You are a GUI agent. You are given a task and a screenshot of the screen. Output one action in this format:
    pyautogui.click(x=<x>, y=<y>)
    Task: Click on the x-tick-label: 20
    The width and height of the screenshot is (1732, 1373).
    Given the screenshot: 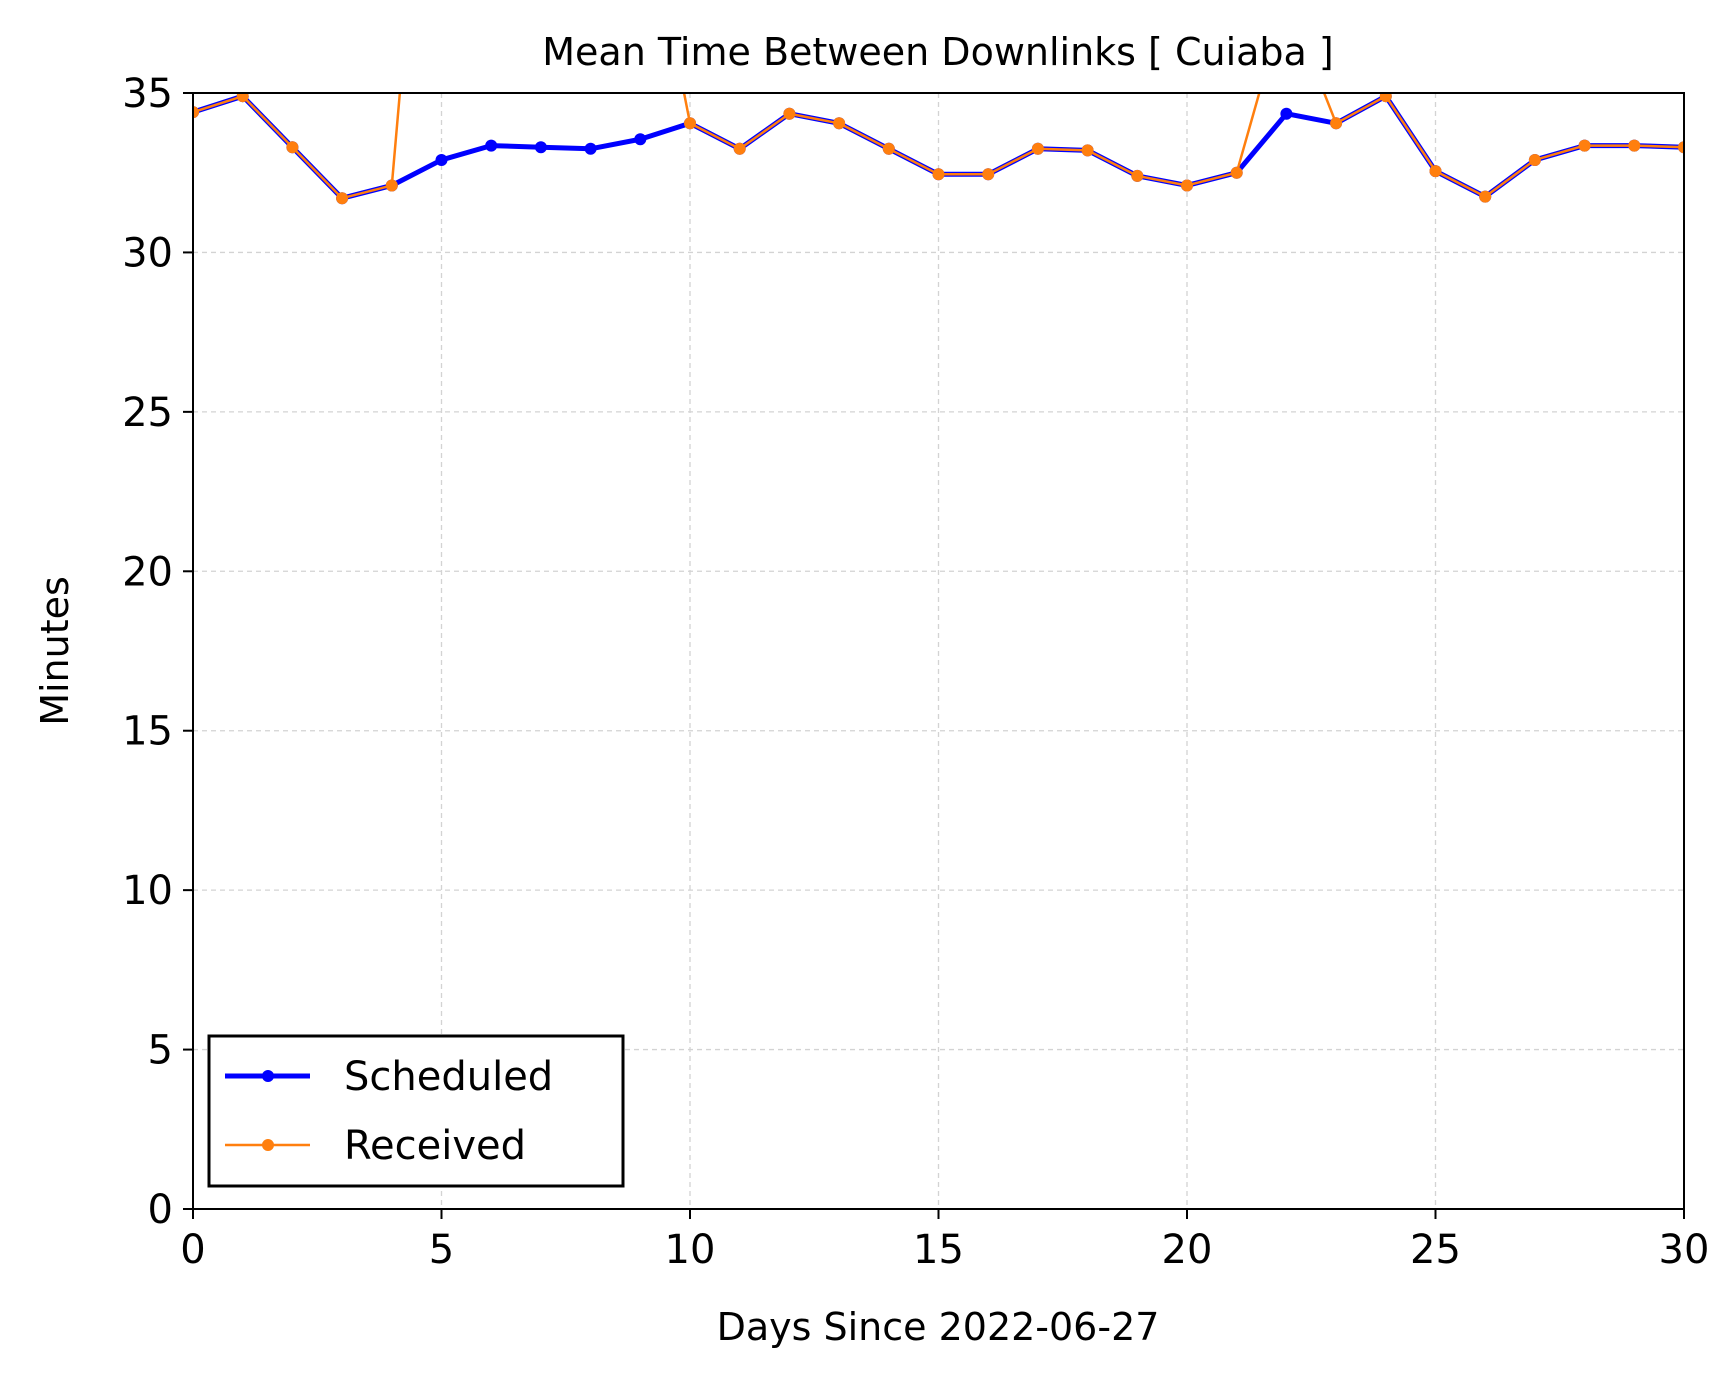 What is the action you would take?
    pyautogui.click(x=1187, y=1250)
    